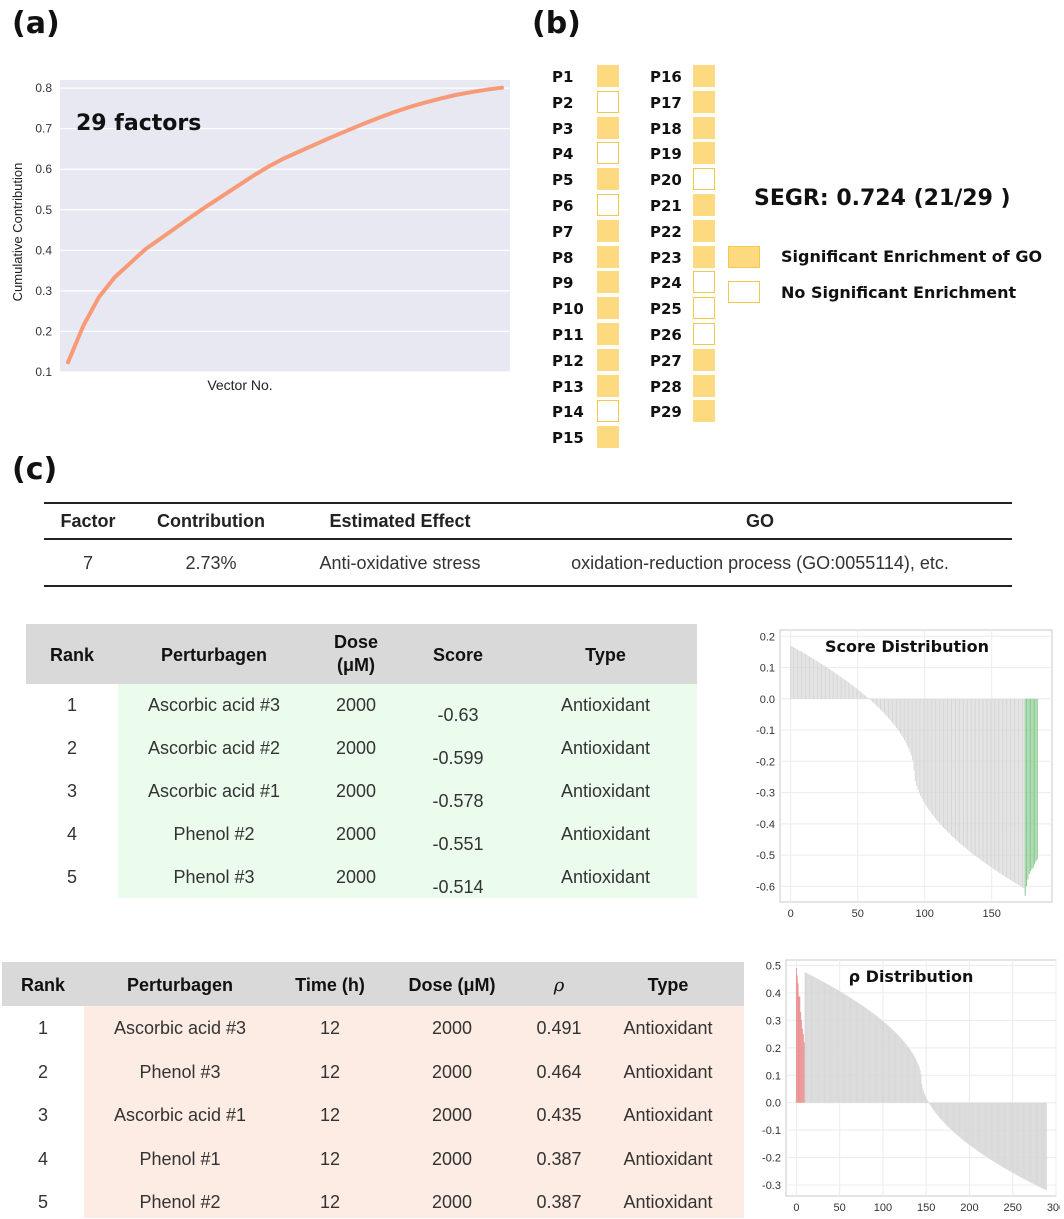 This screenshot has height=1219, width=1064. I want to click on chart-title: ρ Distribution, so click(911, 976).